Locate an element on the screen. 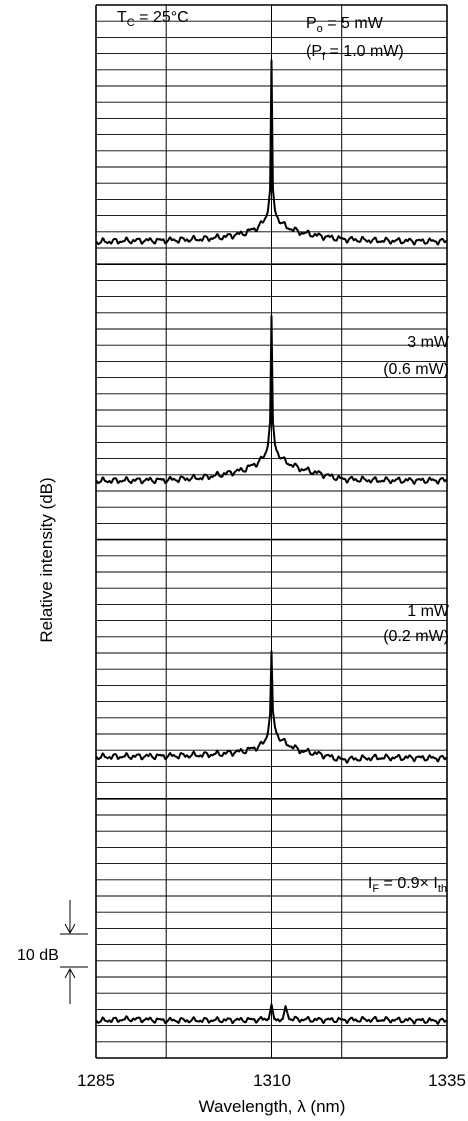  x-tick-label-1335: 1335 is located at coordinates (447, 1080).